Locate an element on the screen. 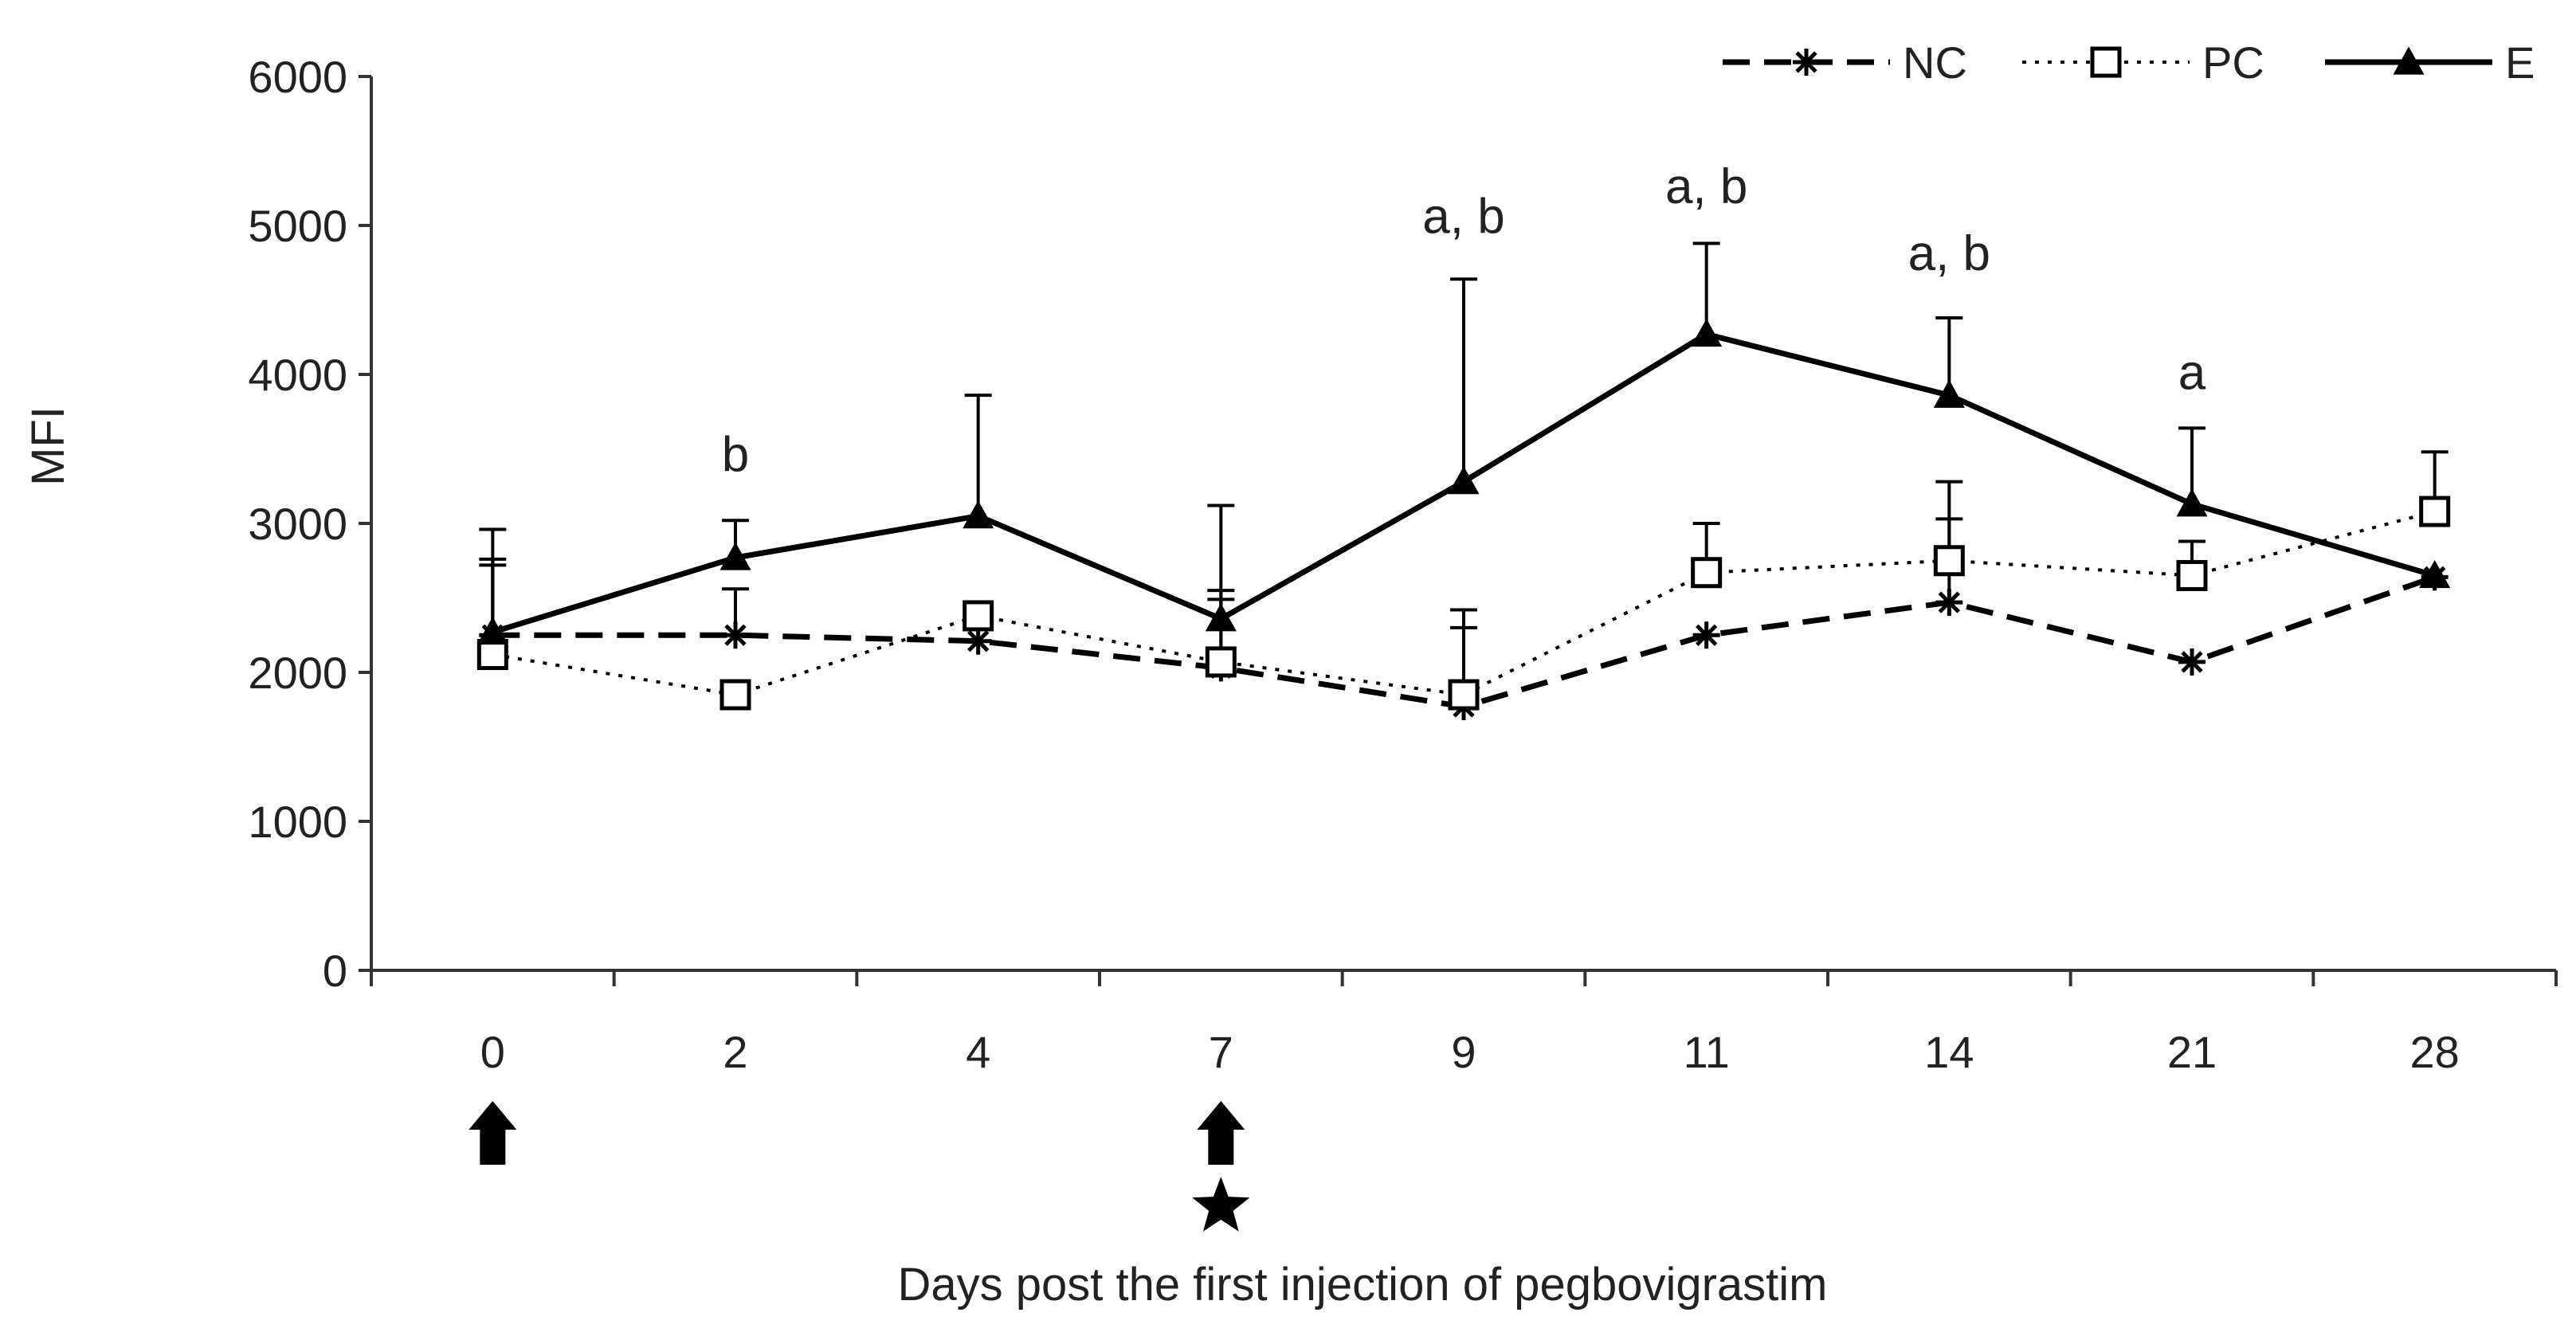  legend-label-NC: NC is located at coordinates (1935, 62).